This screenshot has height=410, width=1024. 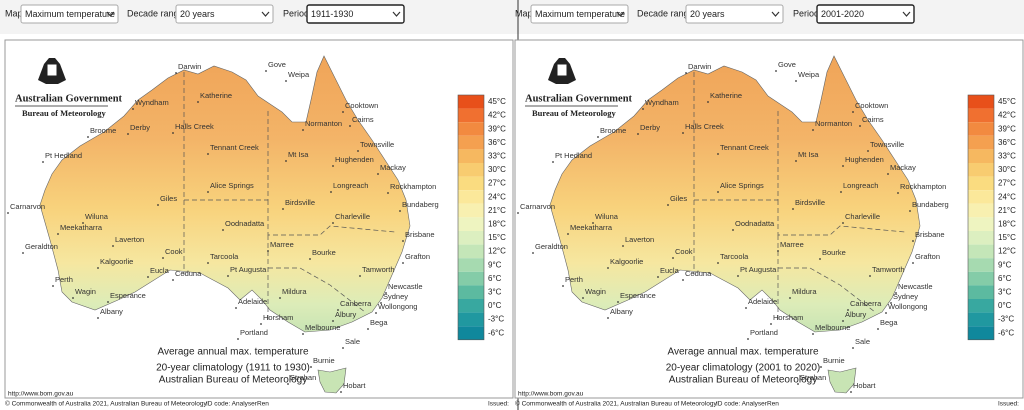 What do you see at coordinates (742, 352) in the screenshot?
I see `map-caption: Average annual max. temperature` at bounding box center [742, 352].